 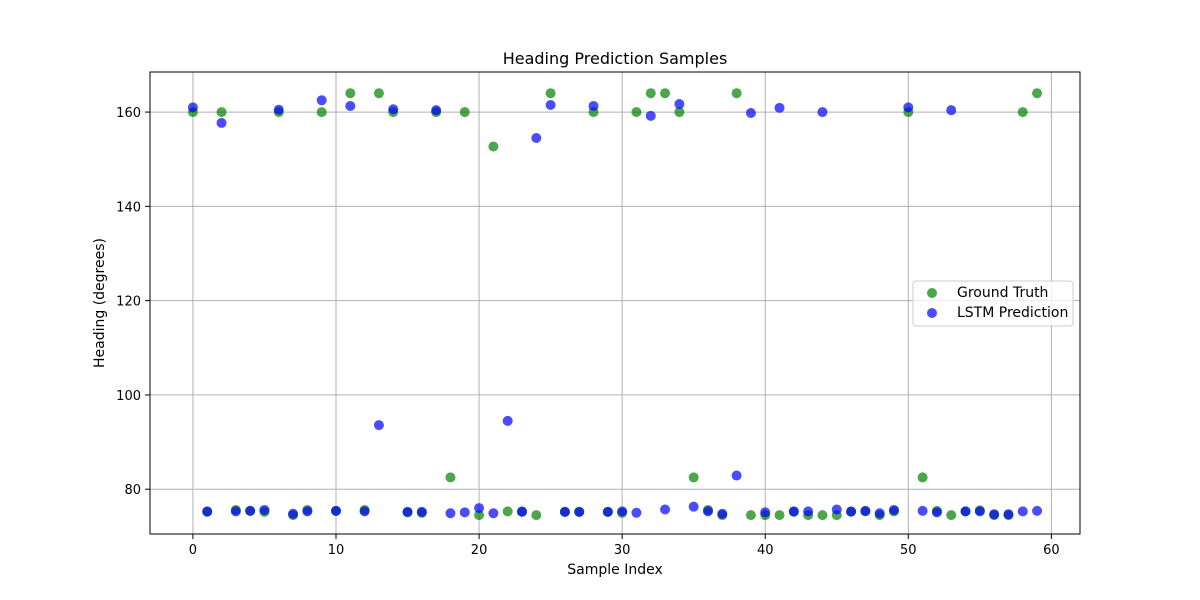 I want to click on y-tick-label: 80, so click(x=132, y=490).